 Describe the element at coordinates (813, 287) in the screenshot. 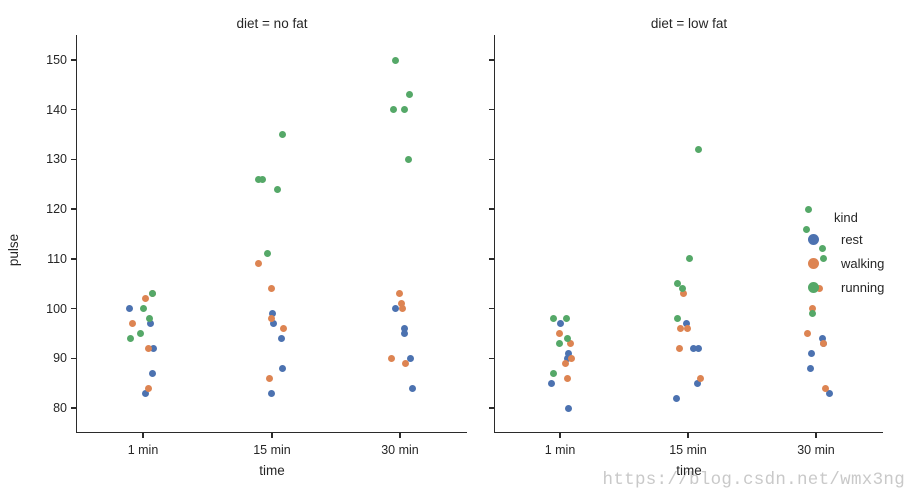

I see `running-legend-marker-icon` at that location.